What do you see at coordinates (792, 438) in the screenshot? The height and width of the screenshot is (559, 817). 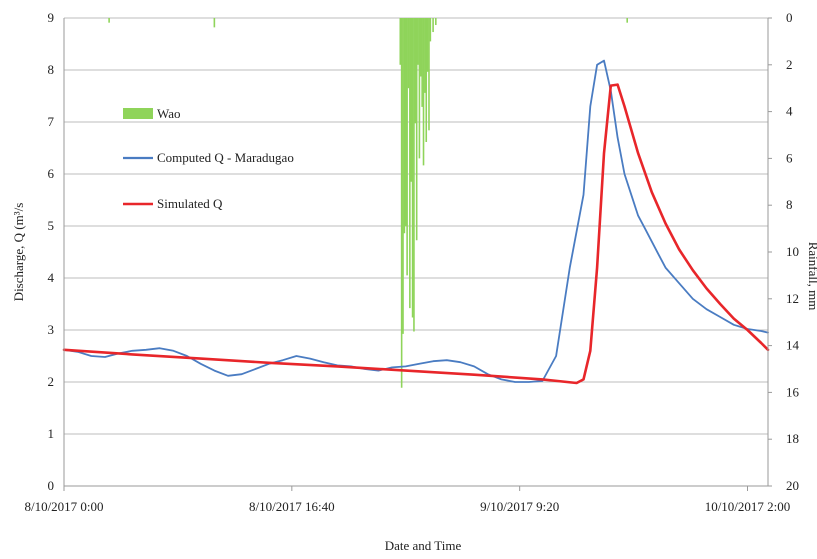 I see `y2-tick-label: 18` at bounding box center [792, 438].